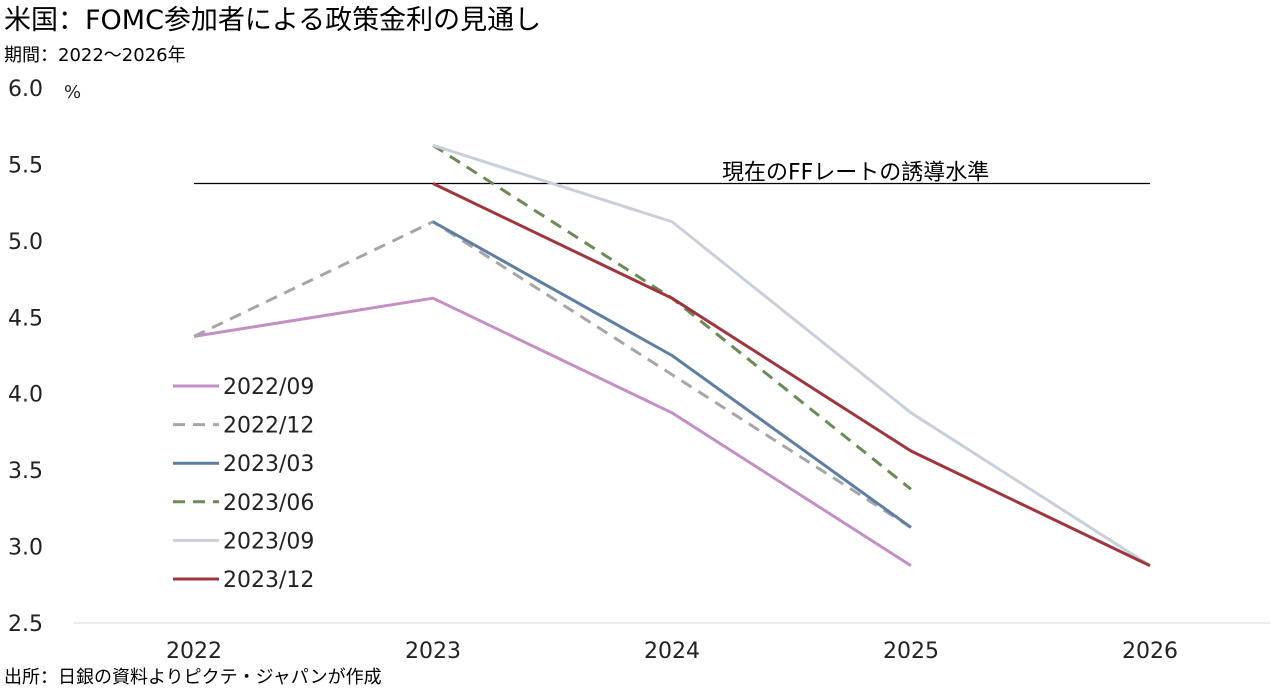 The image size is (1280, 696). I want to click on y-tick-label: 5.0, so click(25, 242).